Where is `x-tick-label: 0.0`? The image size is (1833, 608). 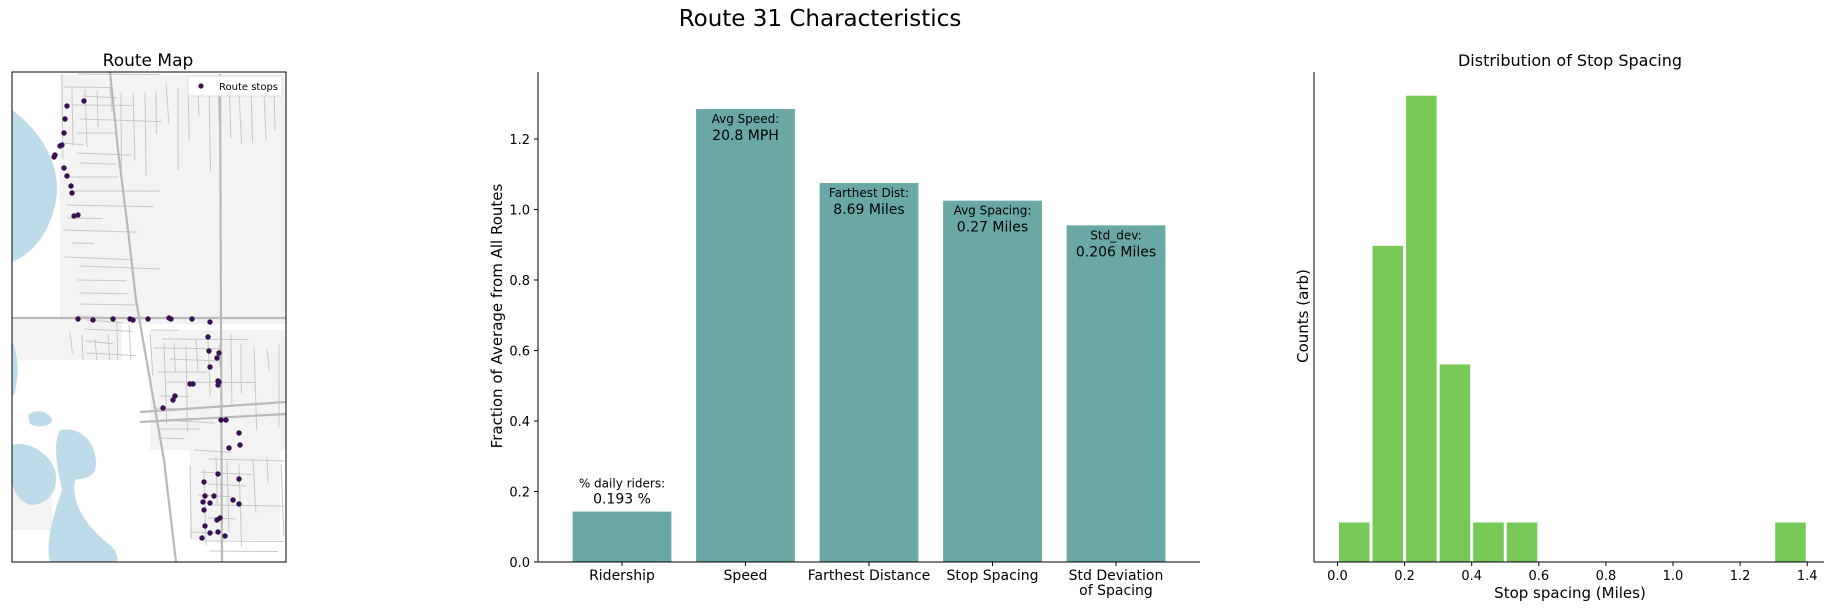
x-tick-label: 0.0 is located at coordinates (1337, 576).